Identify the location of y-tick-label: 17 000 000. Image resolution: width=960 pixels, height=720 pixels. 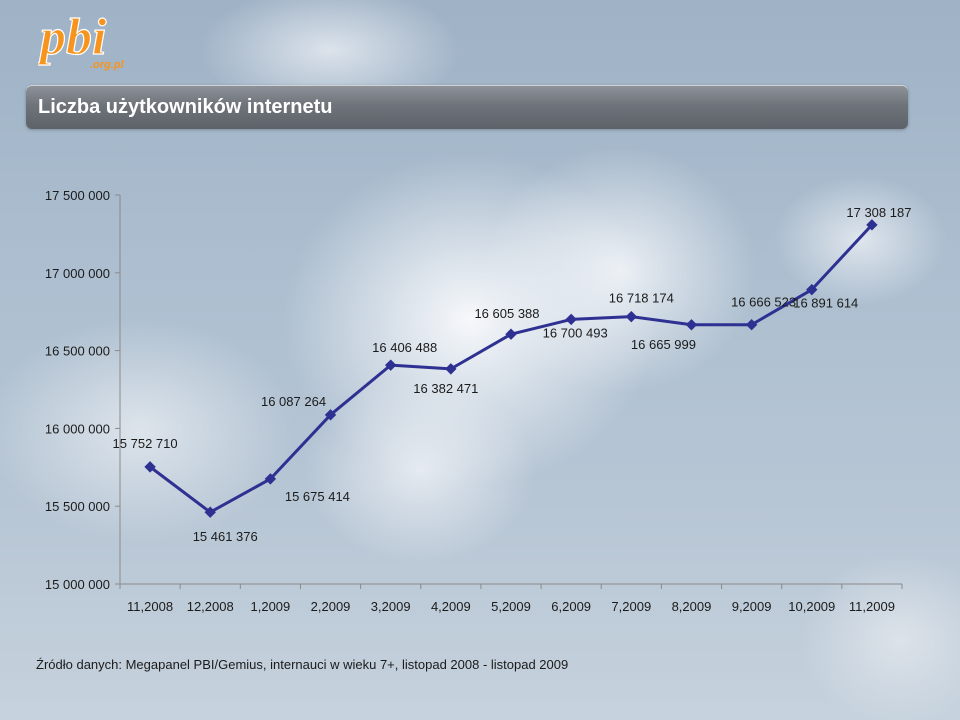
(77, 273).